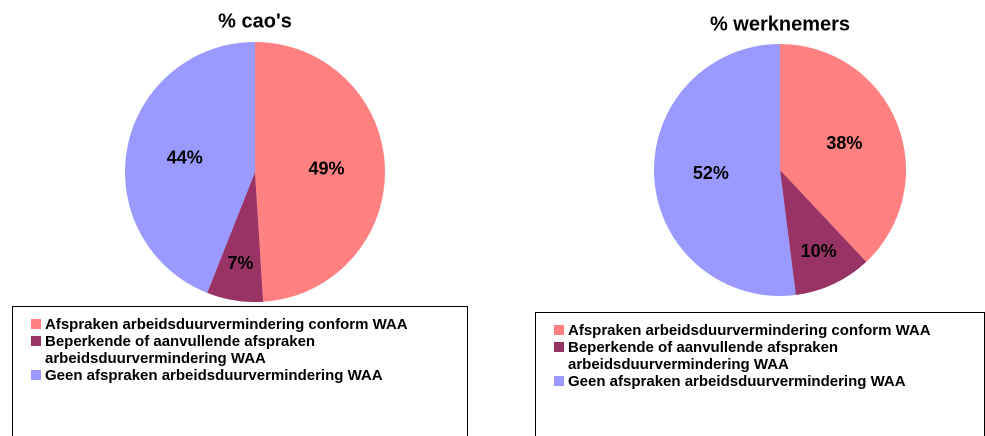 The image size is (985, 436). Describe the element at coordinates (711, 173) in the screenshot. I see `data-label: 52%` at that location.